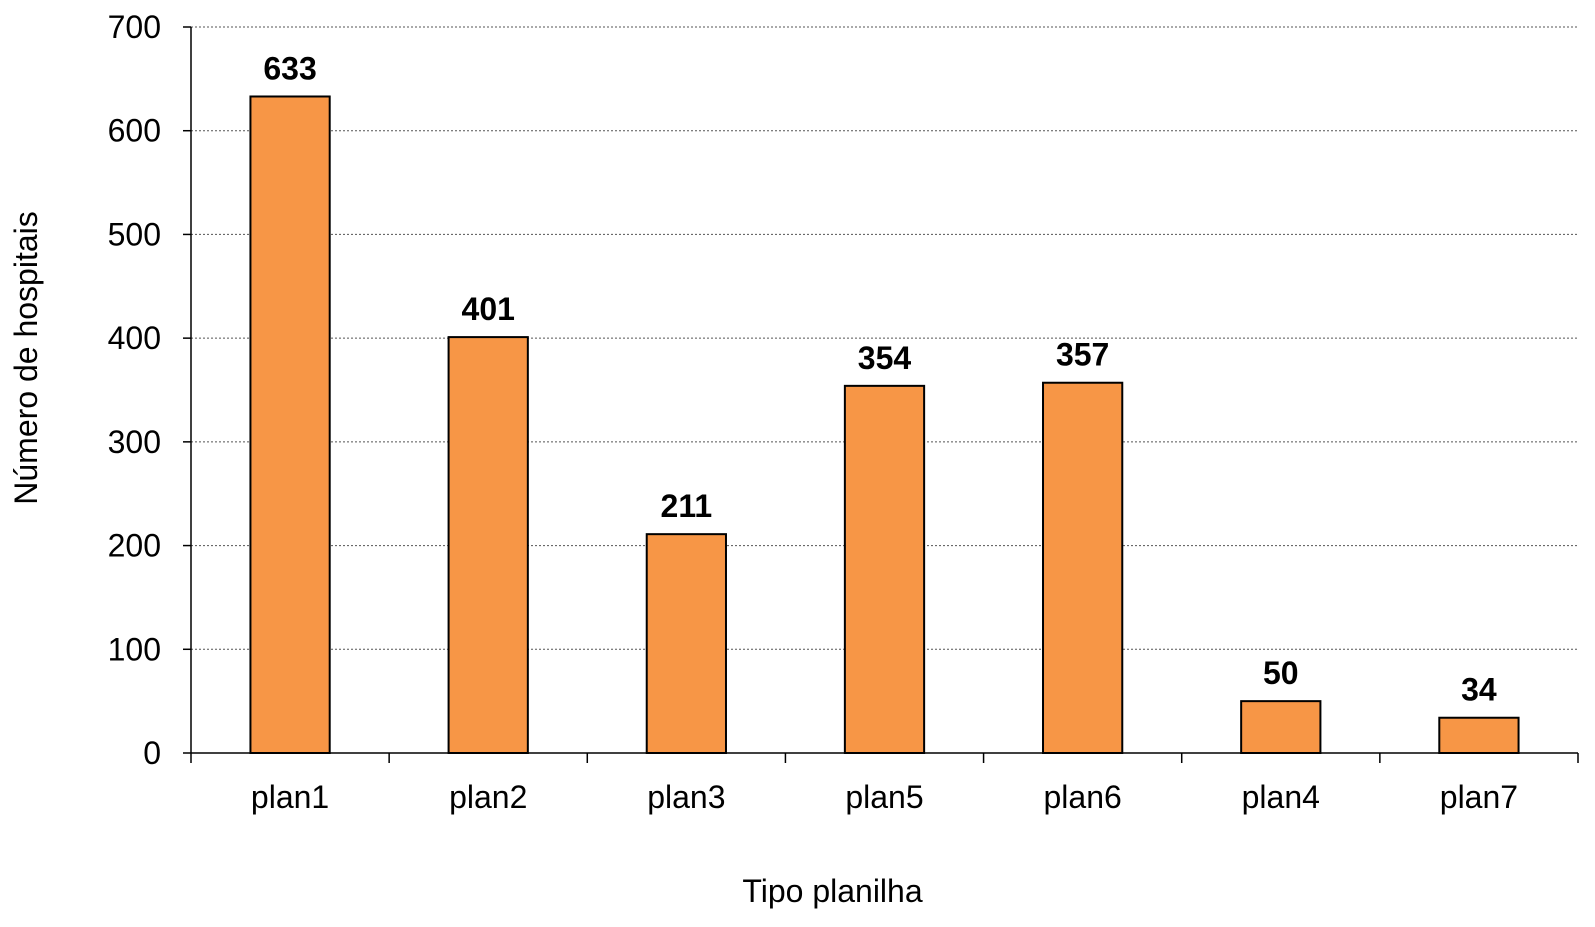 Image resolution: width=1595 pixels, height=927 pixels. Describe the element at coordinates (488, 797) in the screenshot. I see `x-tick-label: plan2` at that location.